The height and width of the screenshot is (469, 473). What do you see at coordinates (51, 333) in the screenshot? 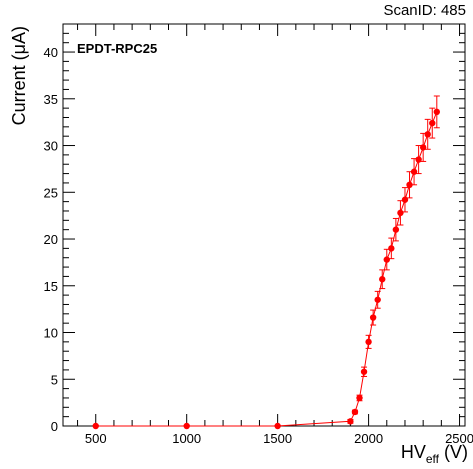
I see `y-tick-label: 10` at bounding box center [51, 333].